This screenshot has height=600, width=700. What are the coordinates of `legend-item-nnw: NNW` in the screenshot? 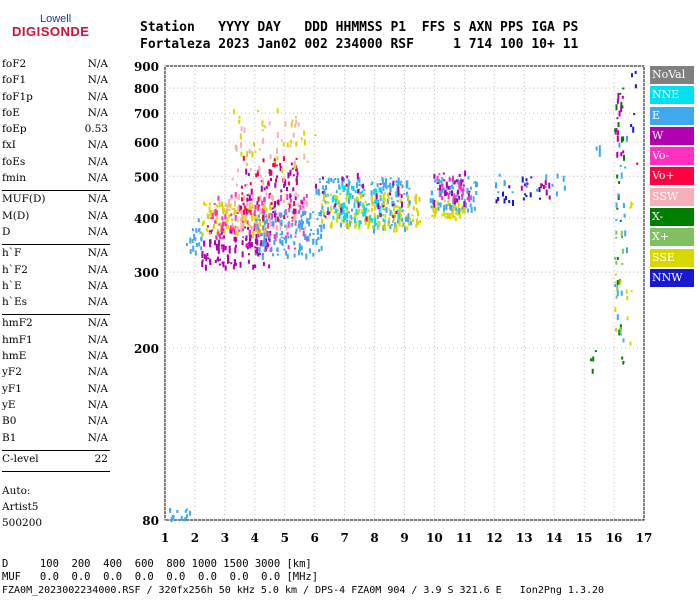 It's located at (672, 277).